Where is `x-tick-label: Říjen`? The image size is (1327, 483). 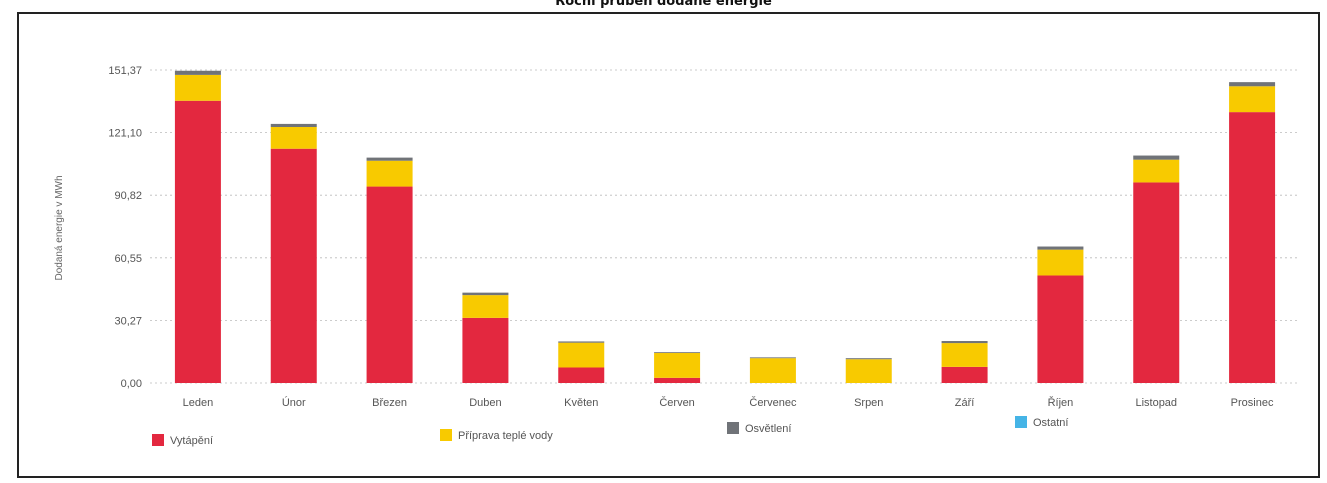
x-tick-label: Říjen is located at coordinates (1061, 402).